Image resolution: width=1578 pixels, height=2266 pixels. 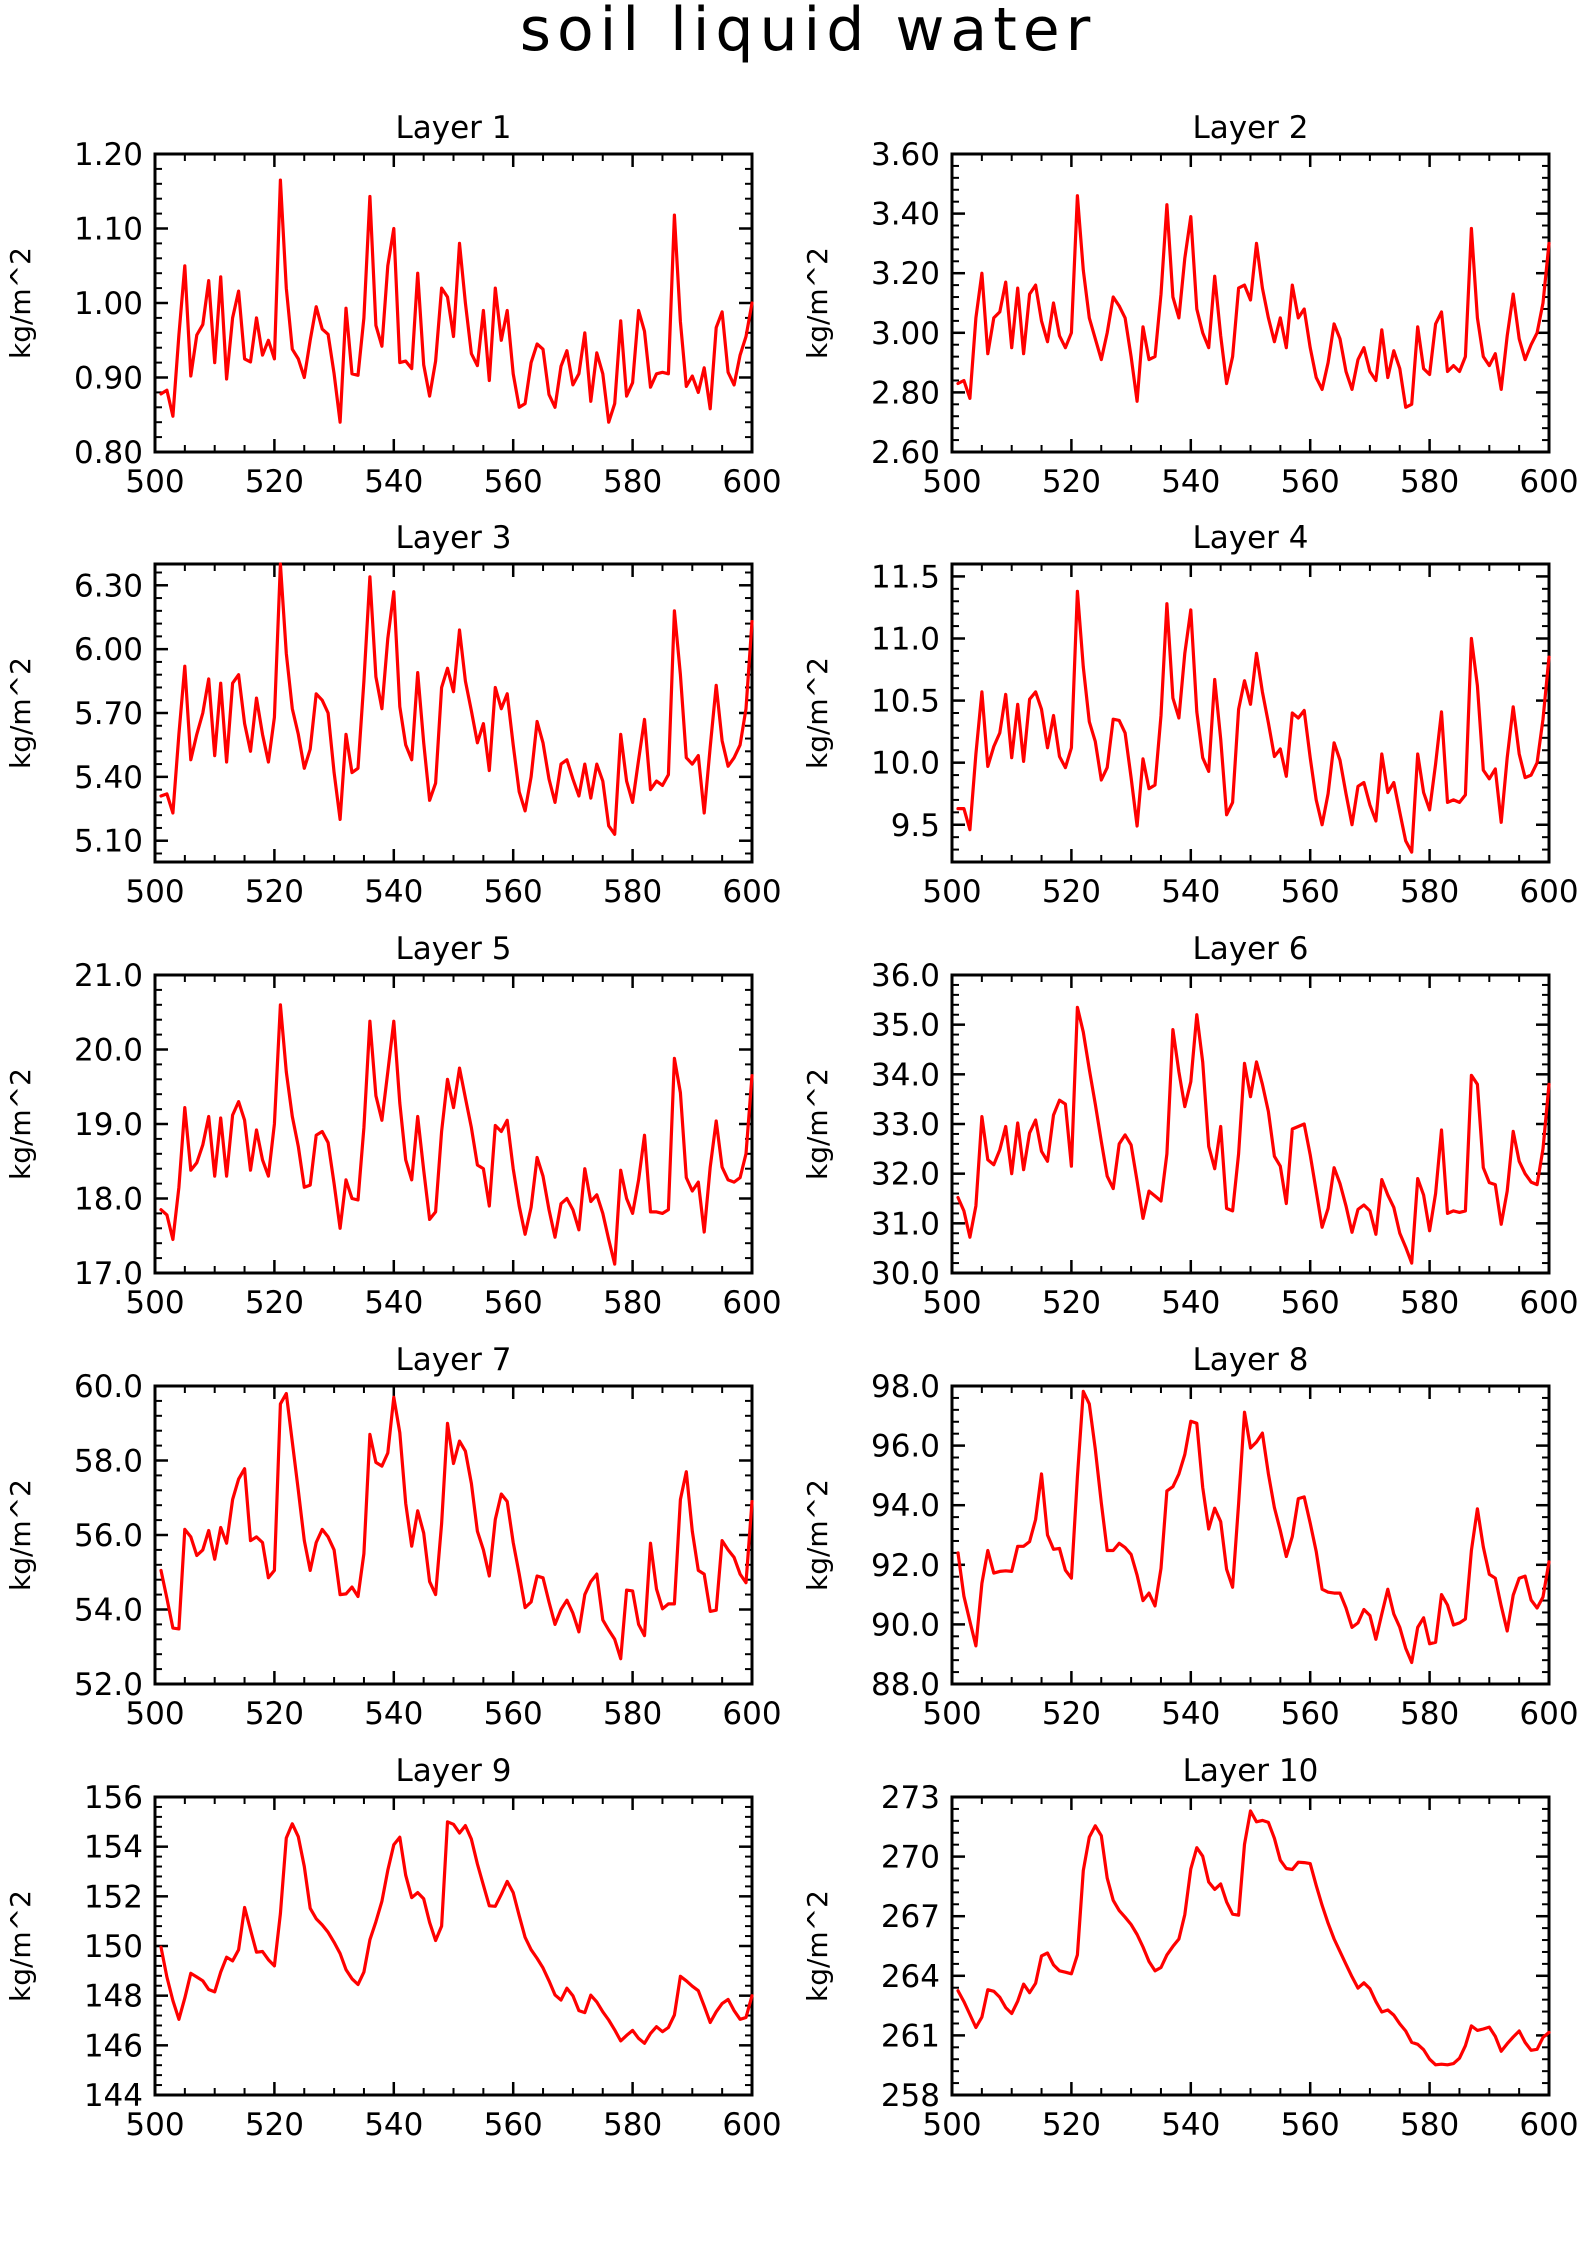 What do you see at coordinates (905, 155) in the screenshot?
I see `y-tick-label: 3.60` at bounding box center [905, 155].